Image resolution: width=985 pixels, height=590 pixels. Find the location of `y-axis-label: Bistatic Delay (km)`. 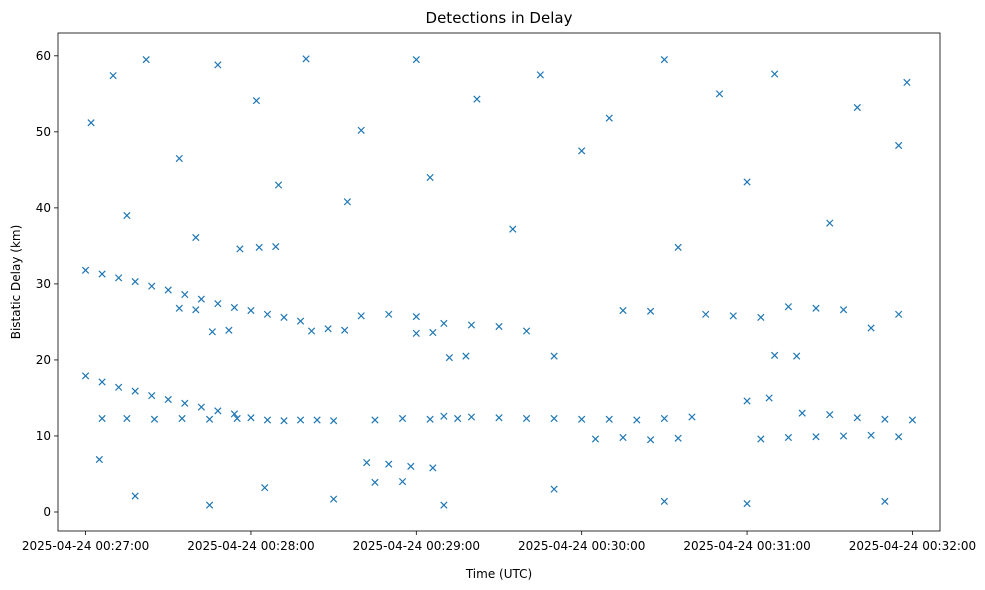

y-axis-label: Bistatic Delay (km) is located at coordinates (16, 282).